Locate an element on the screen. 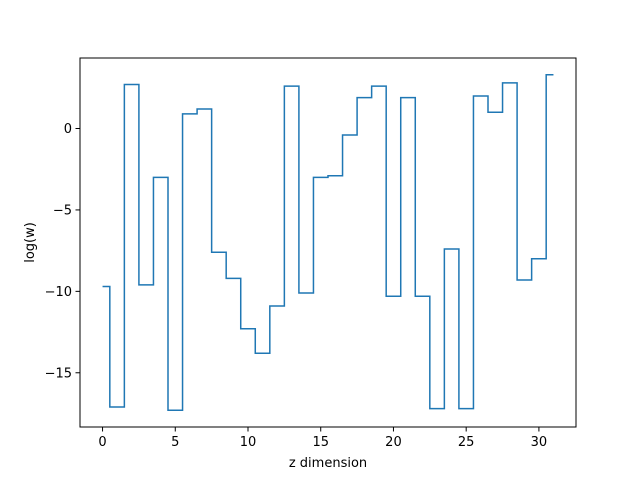 The width and height of the screenshot is (640, 480). x-tick-label: 15 is located at coordinates (320, 442).